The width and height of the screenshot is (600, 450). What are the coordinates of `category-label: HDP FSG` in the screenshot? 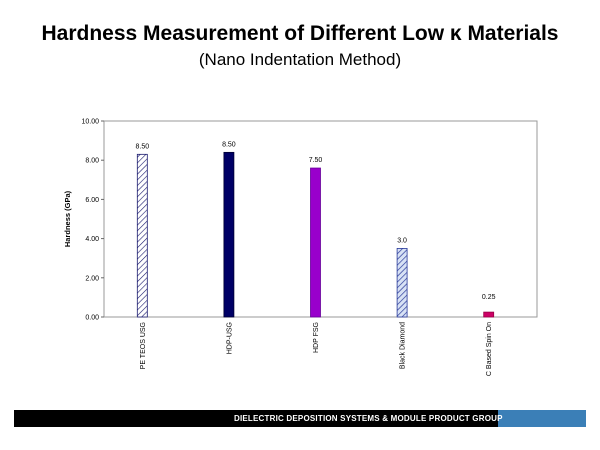 It's located at (316, 337).